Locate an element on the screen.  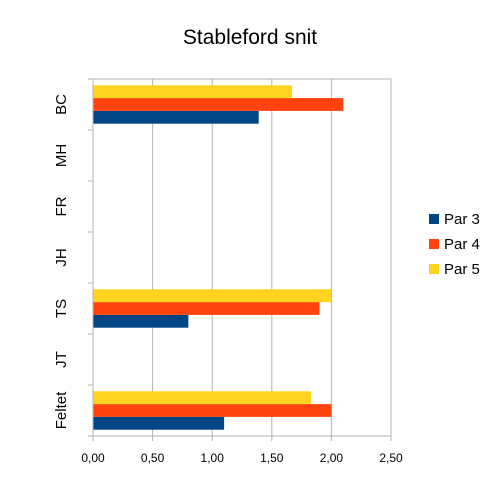
chart-title: Stableford snit is located at coordinates (250, 37).